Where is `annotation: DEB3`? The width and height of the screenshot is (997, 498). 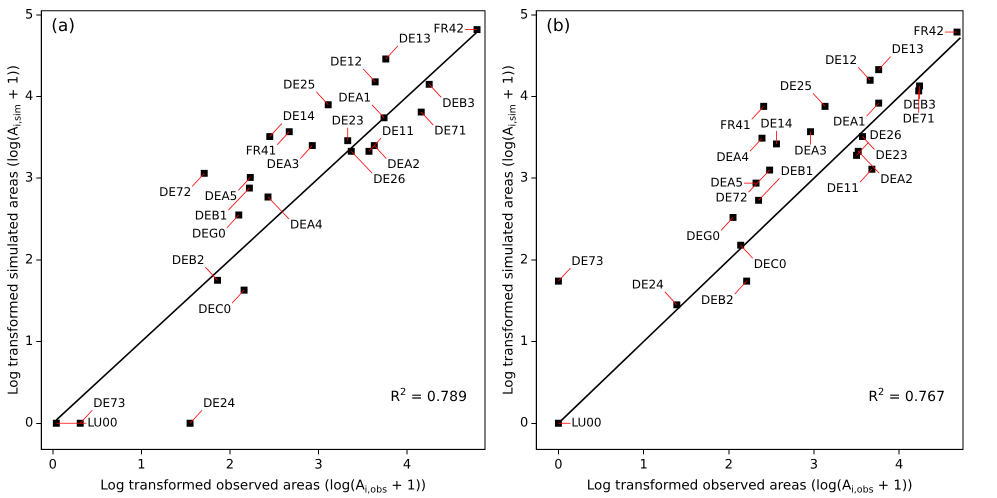
annotation: DEB3 is located at coordinates (458, 103).